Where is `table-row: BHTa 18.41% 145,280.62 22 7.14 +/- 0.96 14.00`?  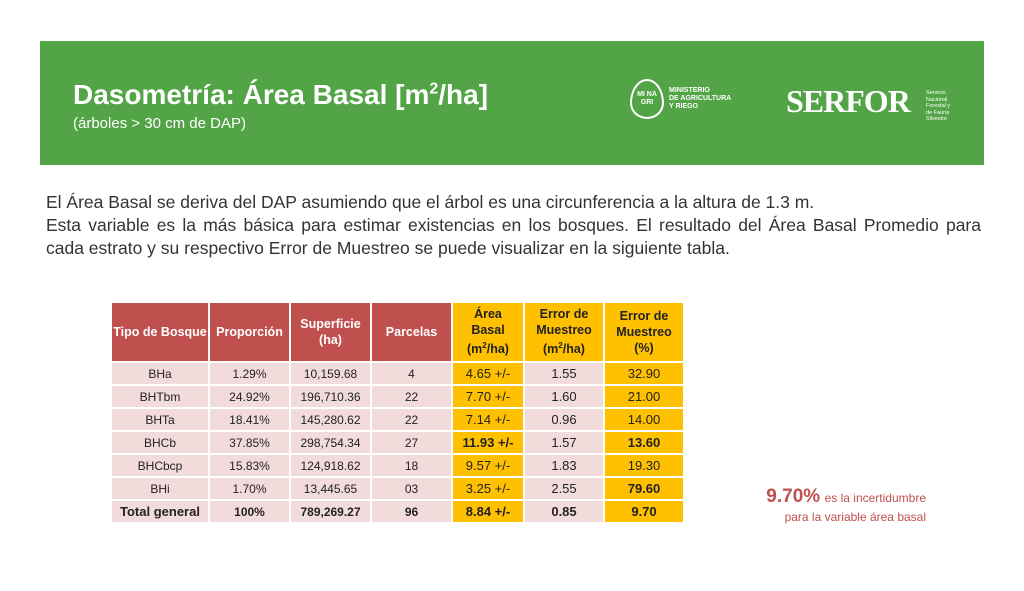 table-row: BHTa 18.41% 145,280.62 22 7.14 +/- 0.96 14.00 is located at coordinates (397, 419).